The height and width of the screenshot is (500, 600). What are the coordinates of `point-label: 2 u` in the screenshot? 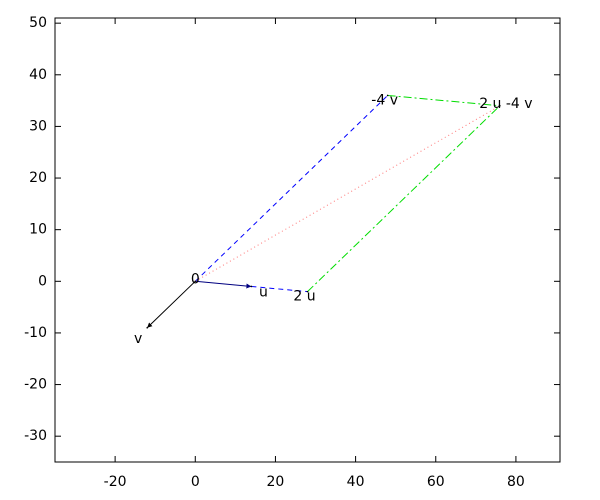 It's located at (304, 297).